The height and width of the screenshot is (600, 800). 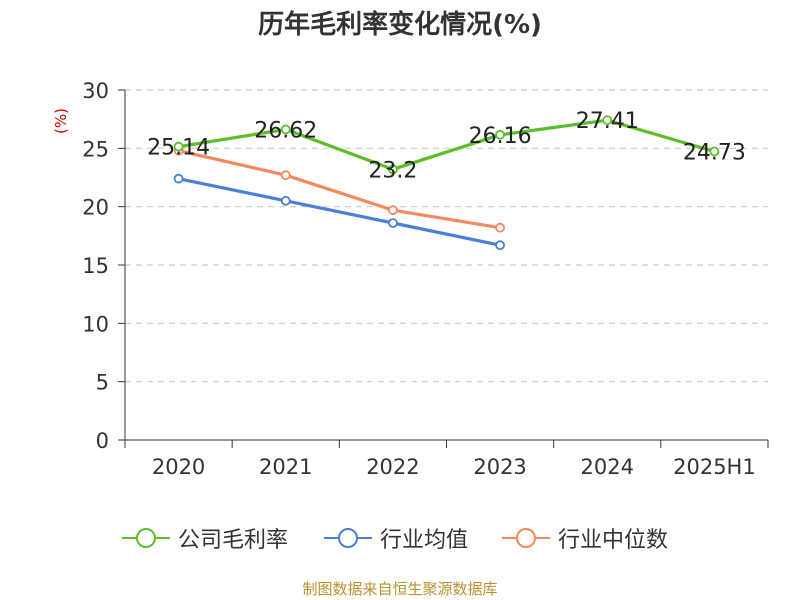 I want to click on x-tick-label: 2024, so click(x=607, y=467).